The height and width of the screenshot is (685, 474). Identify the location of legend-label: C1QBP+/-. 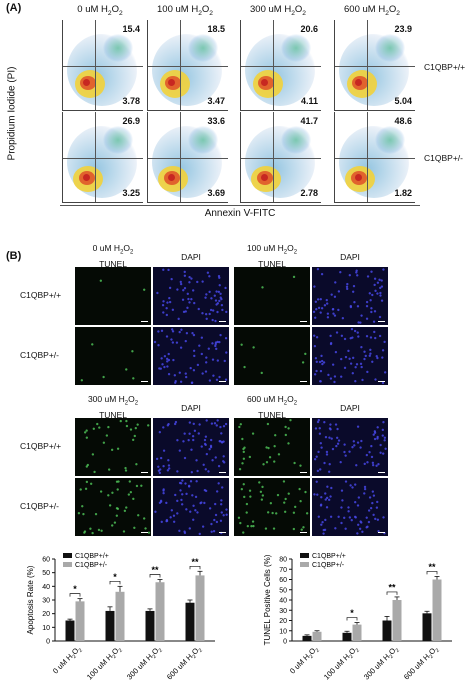
(91, 565).